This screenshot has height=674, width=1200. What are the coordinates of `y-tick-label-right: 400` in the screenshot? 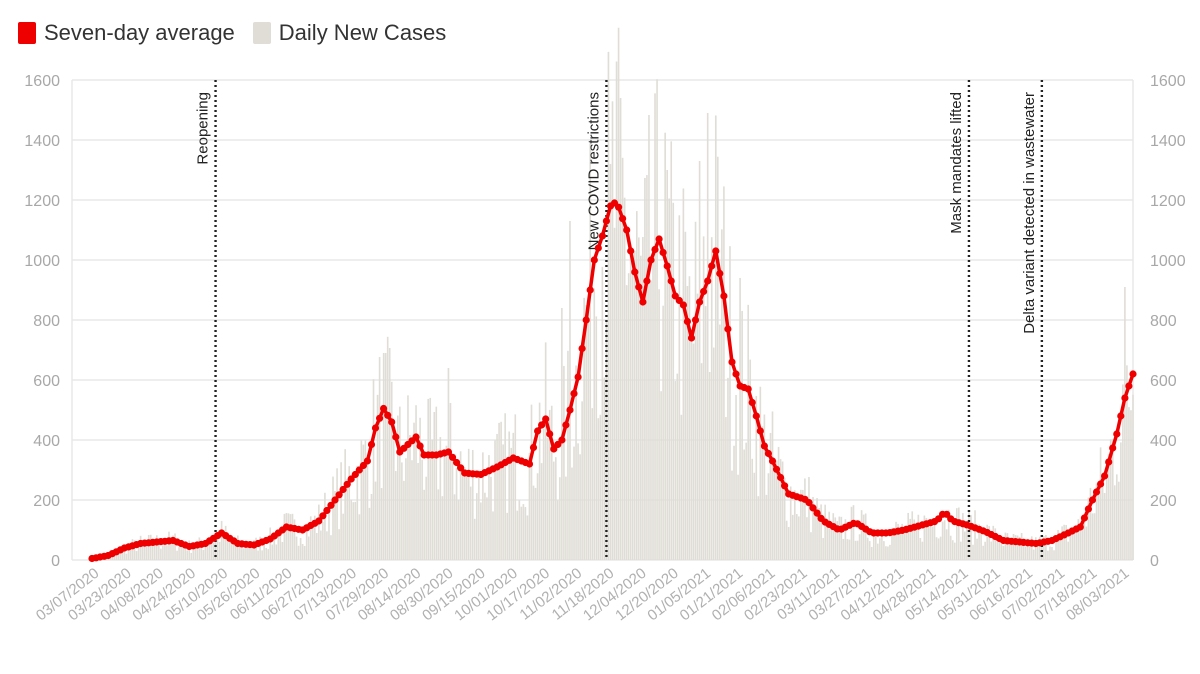 It's located at (1163, 441).